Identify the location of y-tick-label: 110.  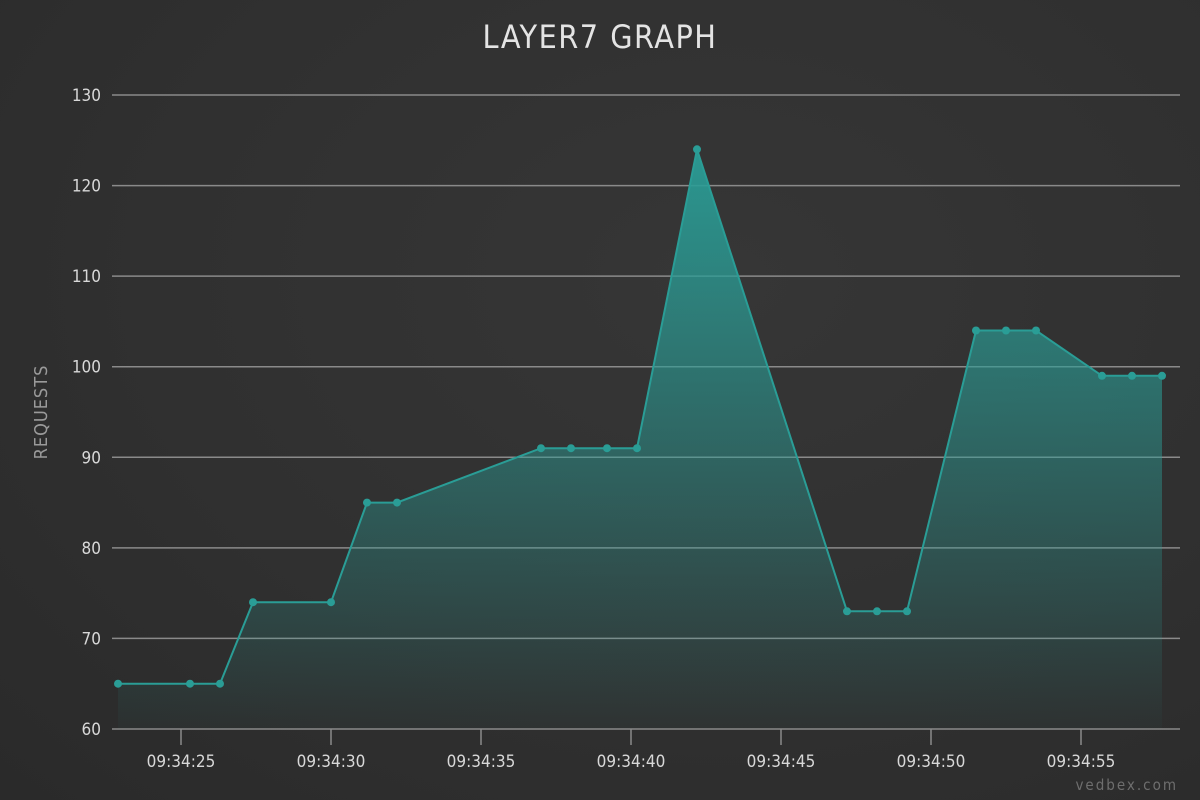
(86, 277).